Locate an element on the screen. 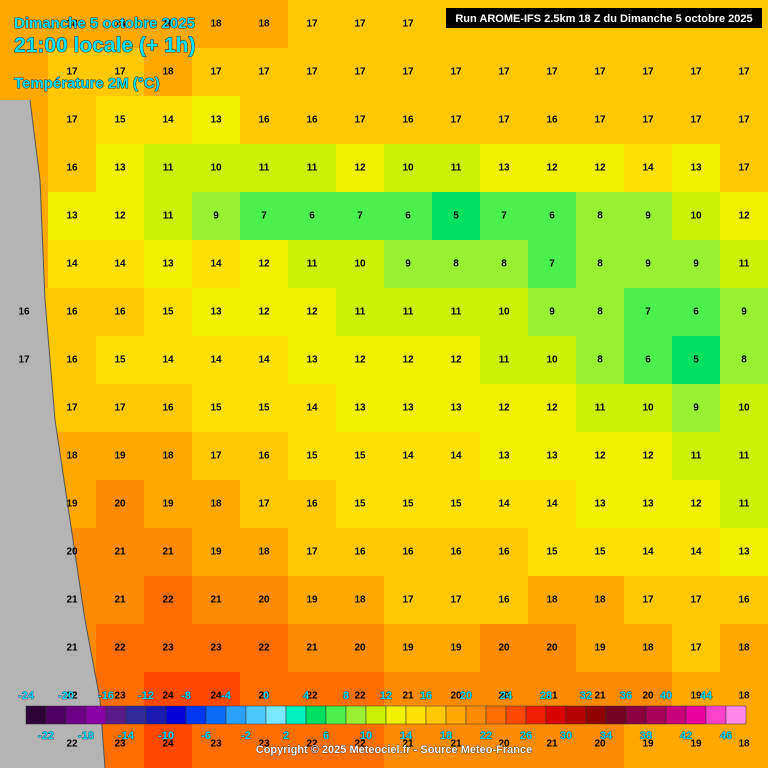 Image resolution: width=768 pixels, height=768 pixels. temp-label: 14 is located at coordinates (504, 504).